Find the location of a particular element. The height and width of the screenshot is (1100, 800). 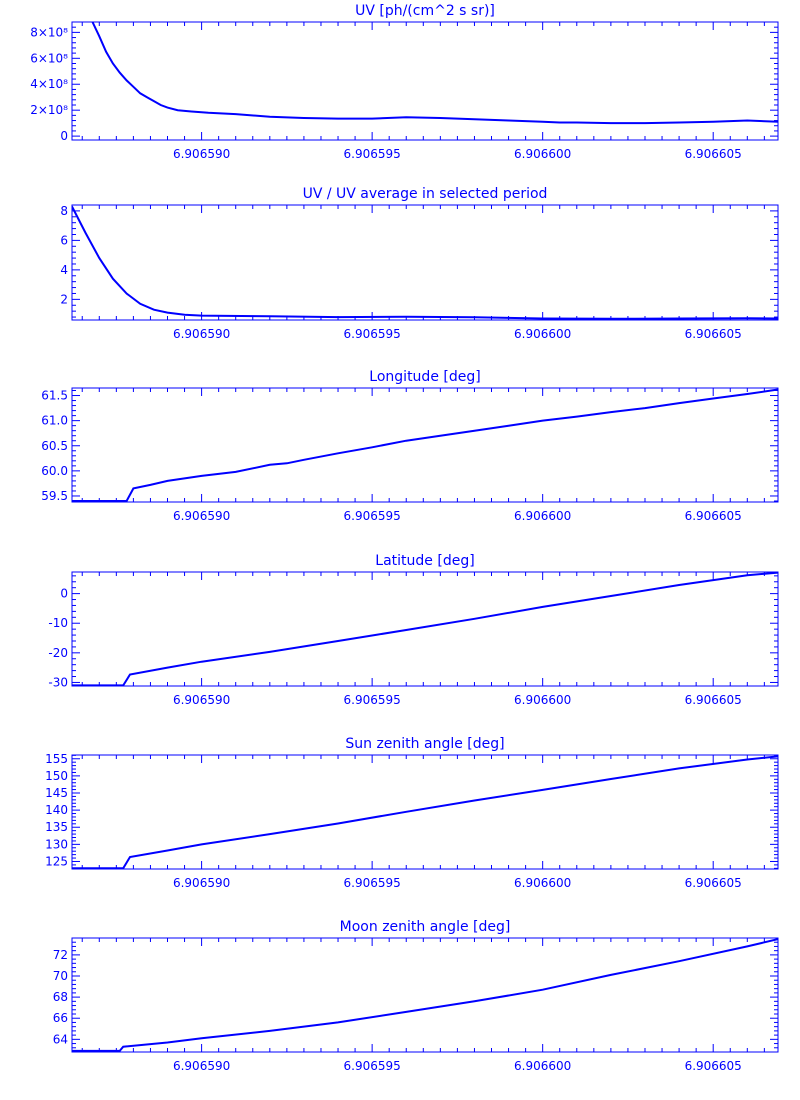

y-tick-label: 6×10⁸ is located at coordinates (49, 58).